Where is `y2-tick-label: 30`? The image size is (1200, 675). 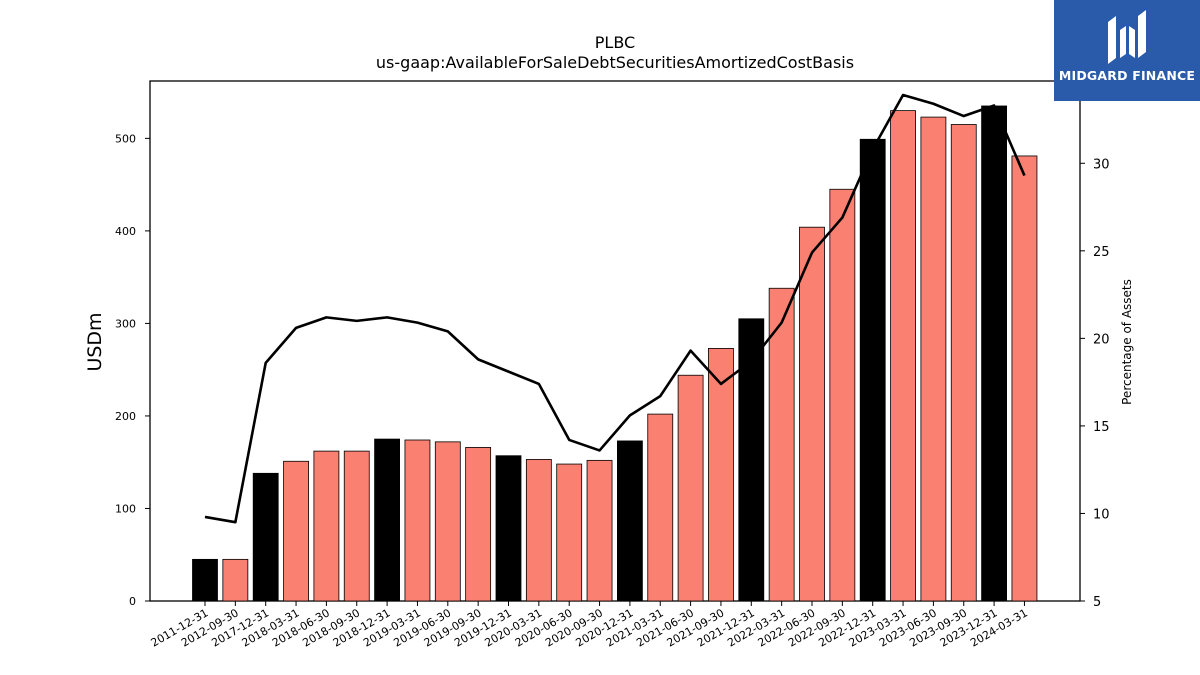
y2-tick-label: 30 is located at coordinates (1101, 164).